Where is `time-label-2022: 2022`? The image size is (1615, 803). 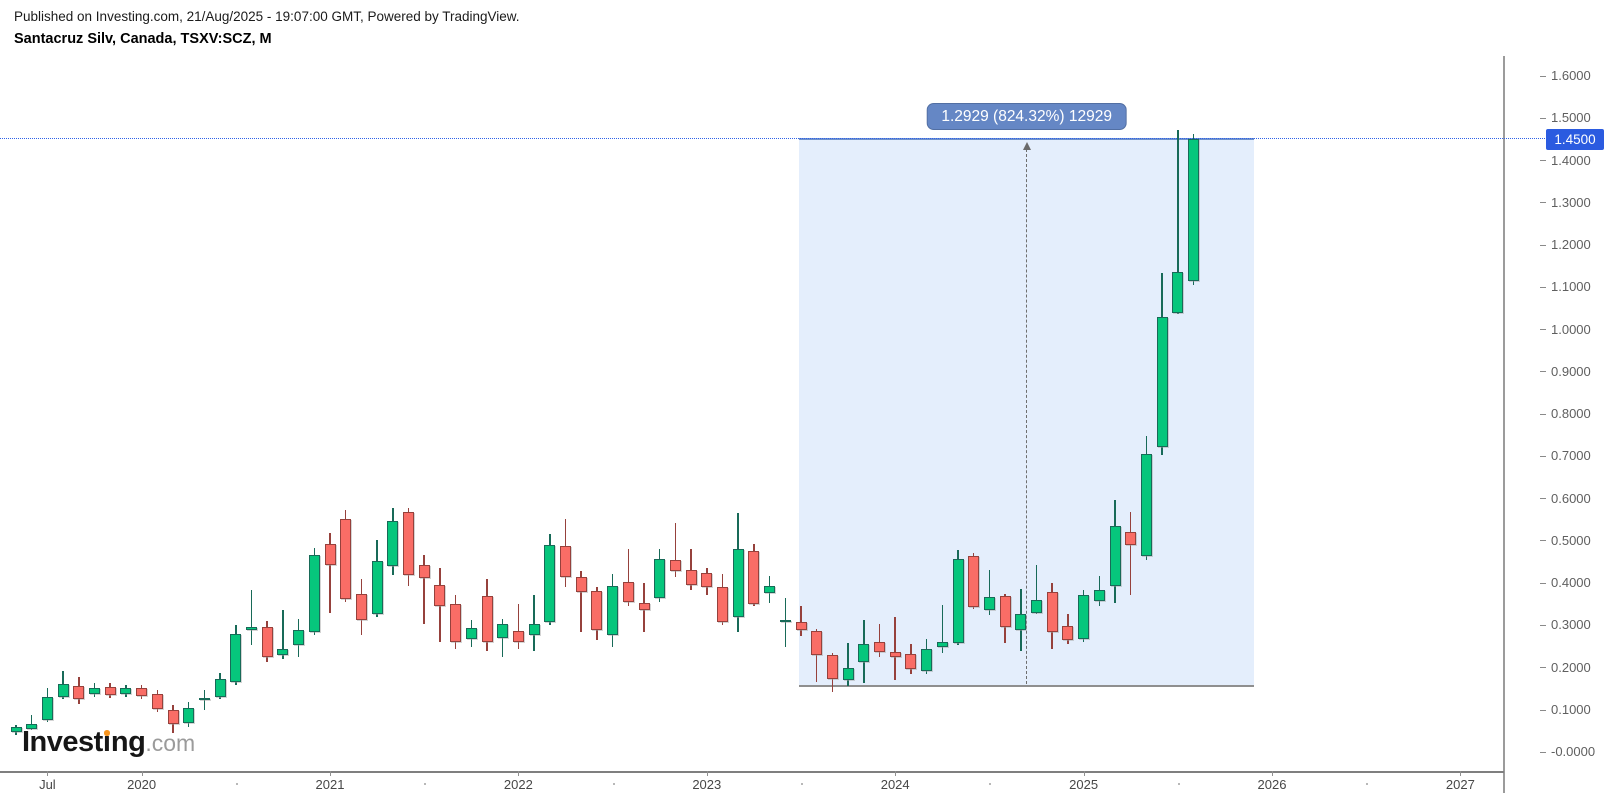
time-label-2022: 2022 is located at coordinates (518, 784).